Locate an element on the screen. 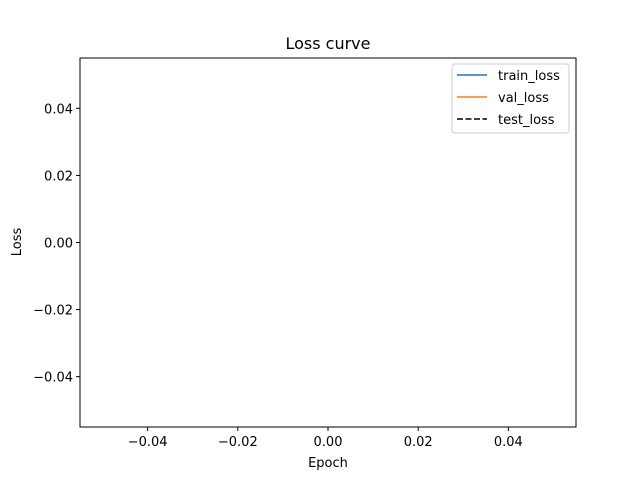 This screenshot has width=640, height=484. y-axis-label: Loss is located at coordinates (17, 242).